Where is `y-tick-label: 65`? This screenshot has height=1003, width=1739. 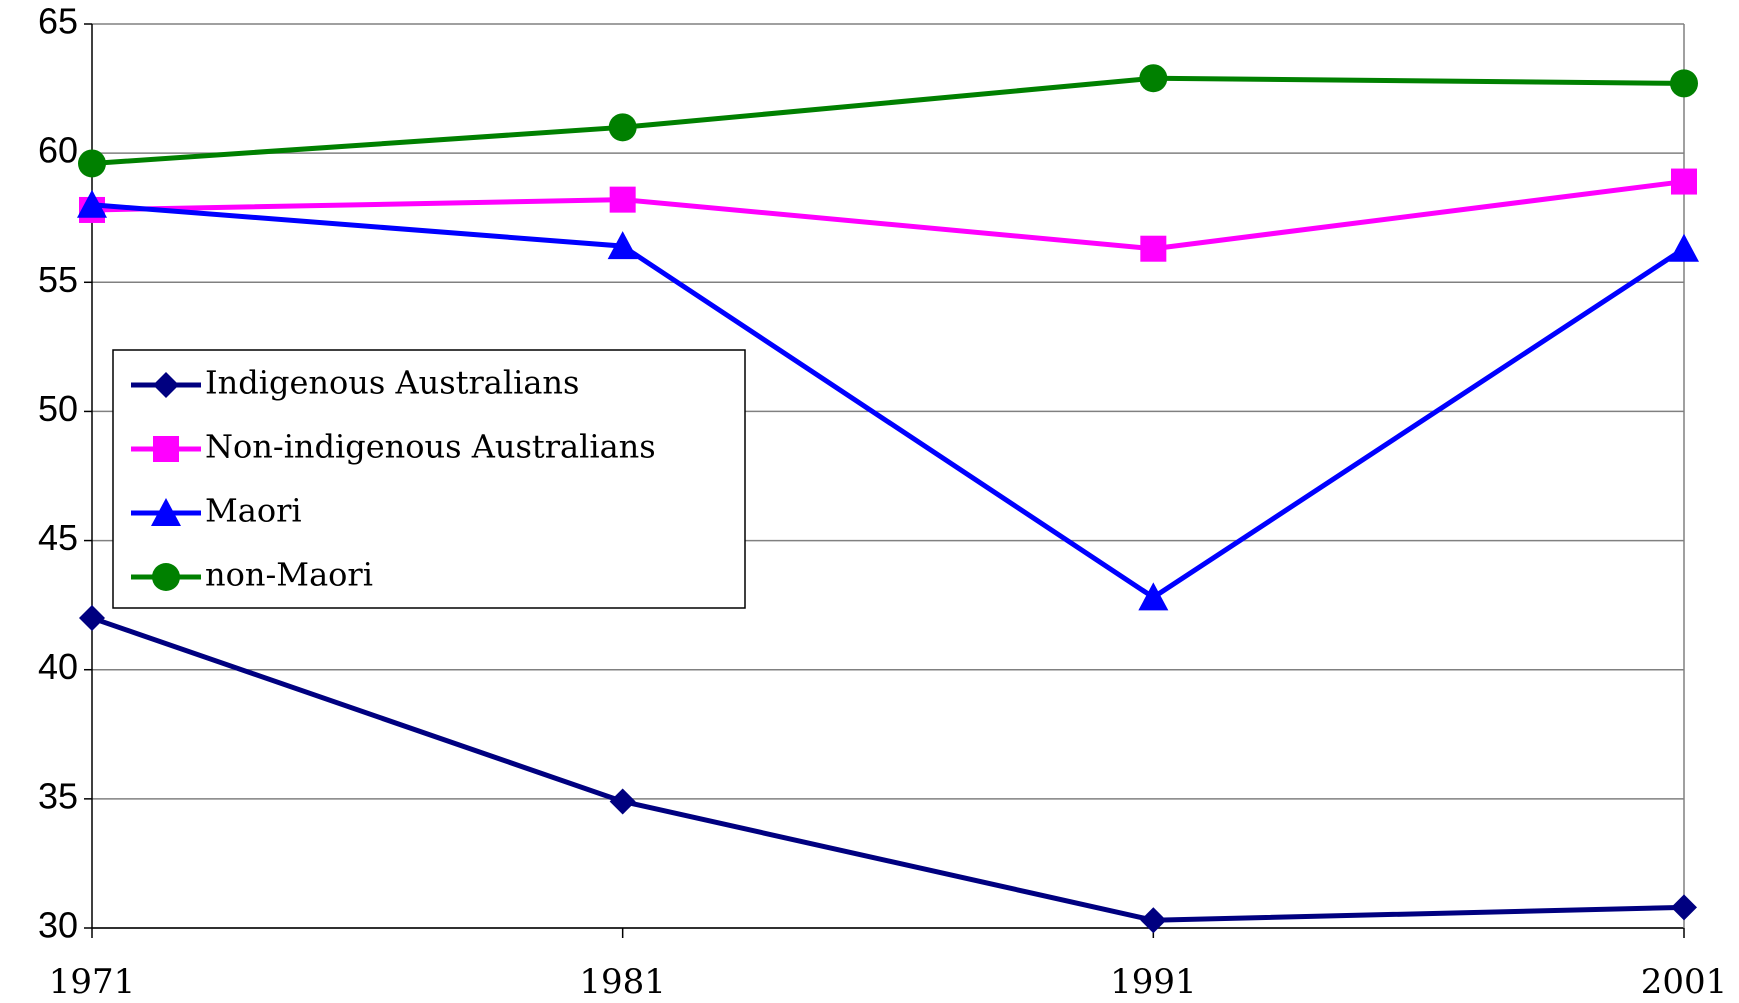 y-tick-label: 65 is located at coordinates (58, 21).